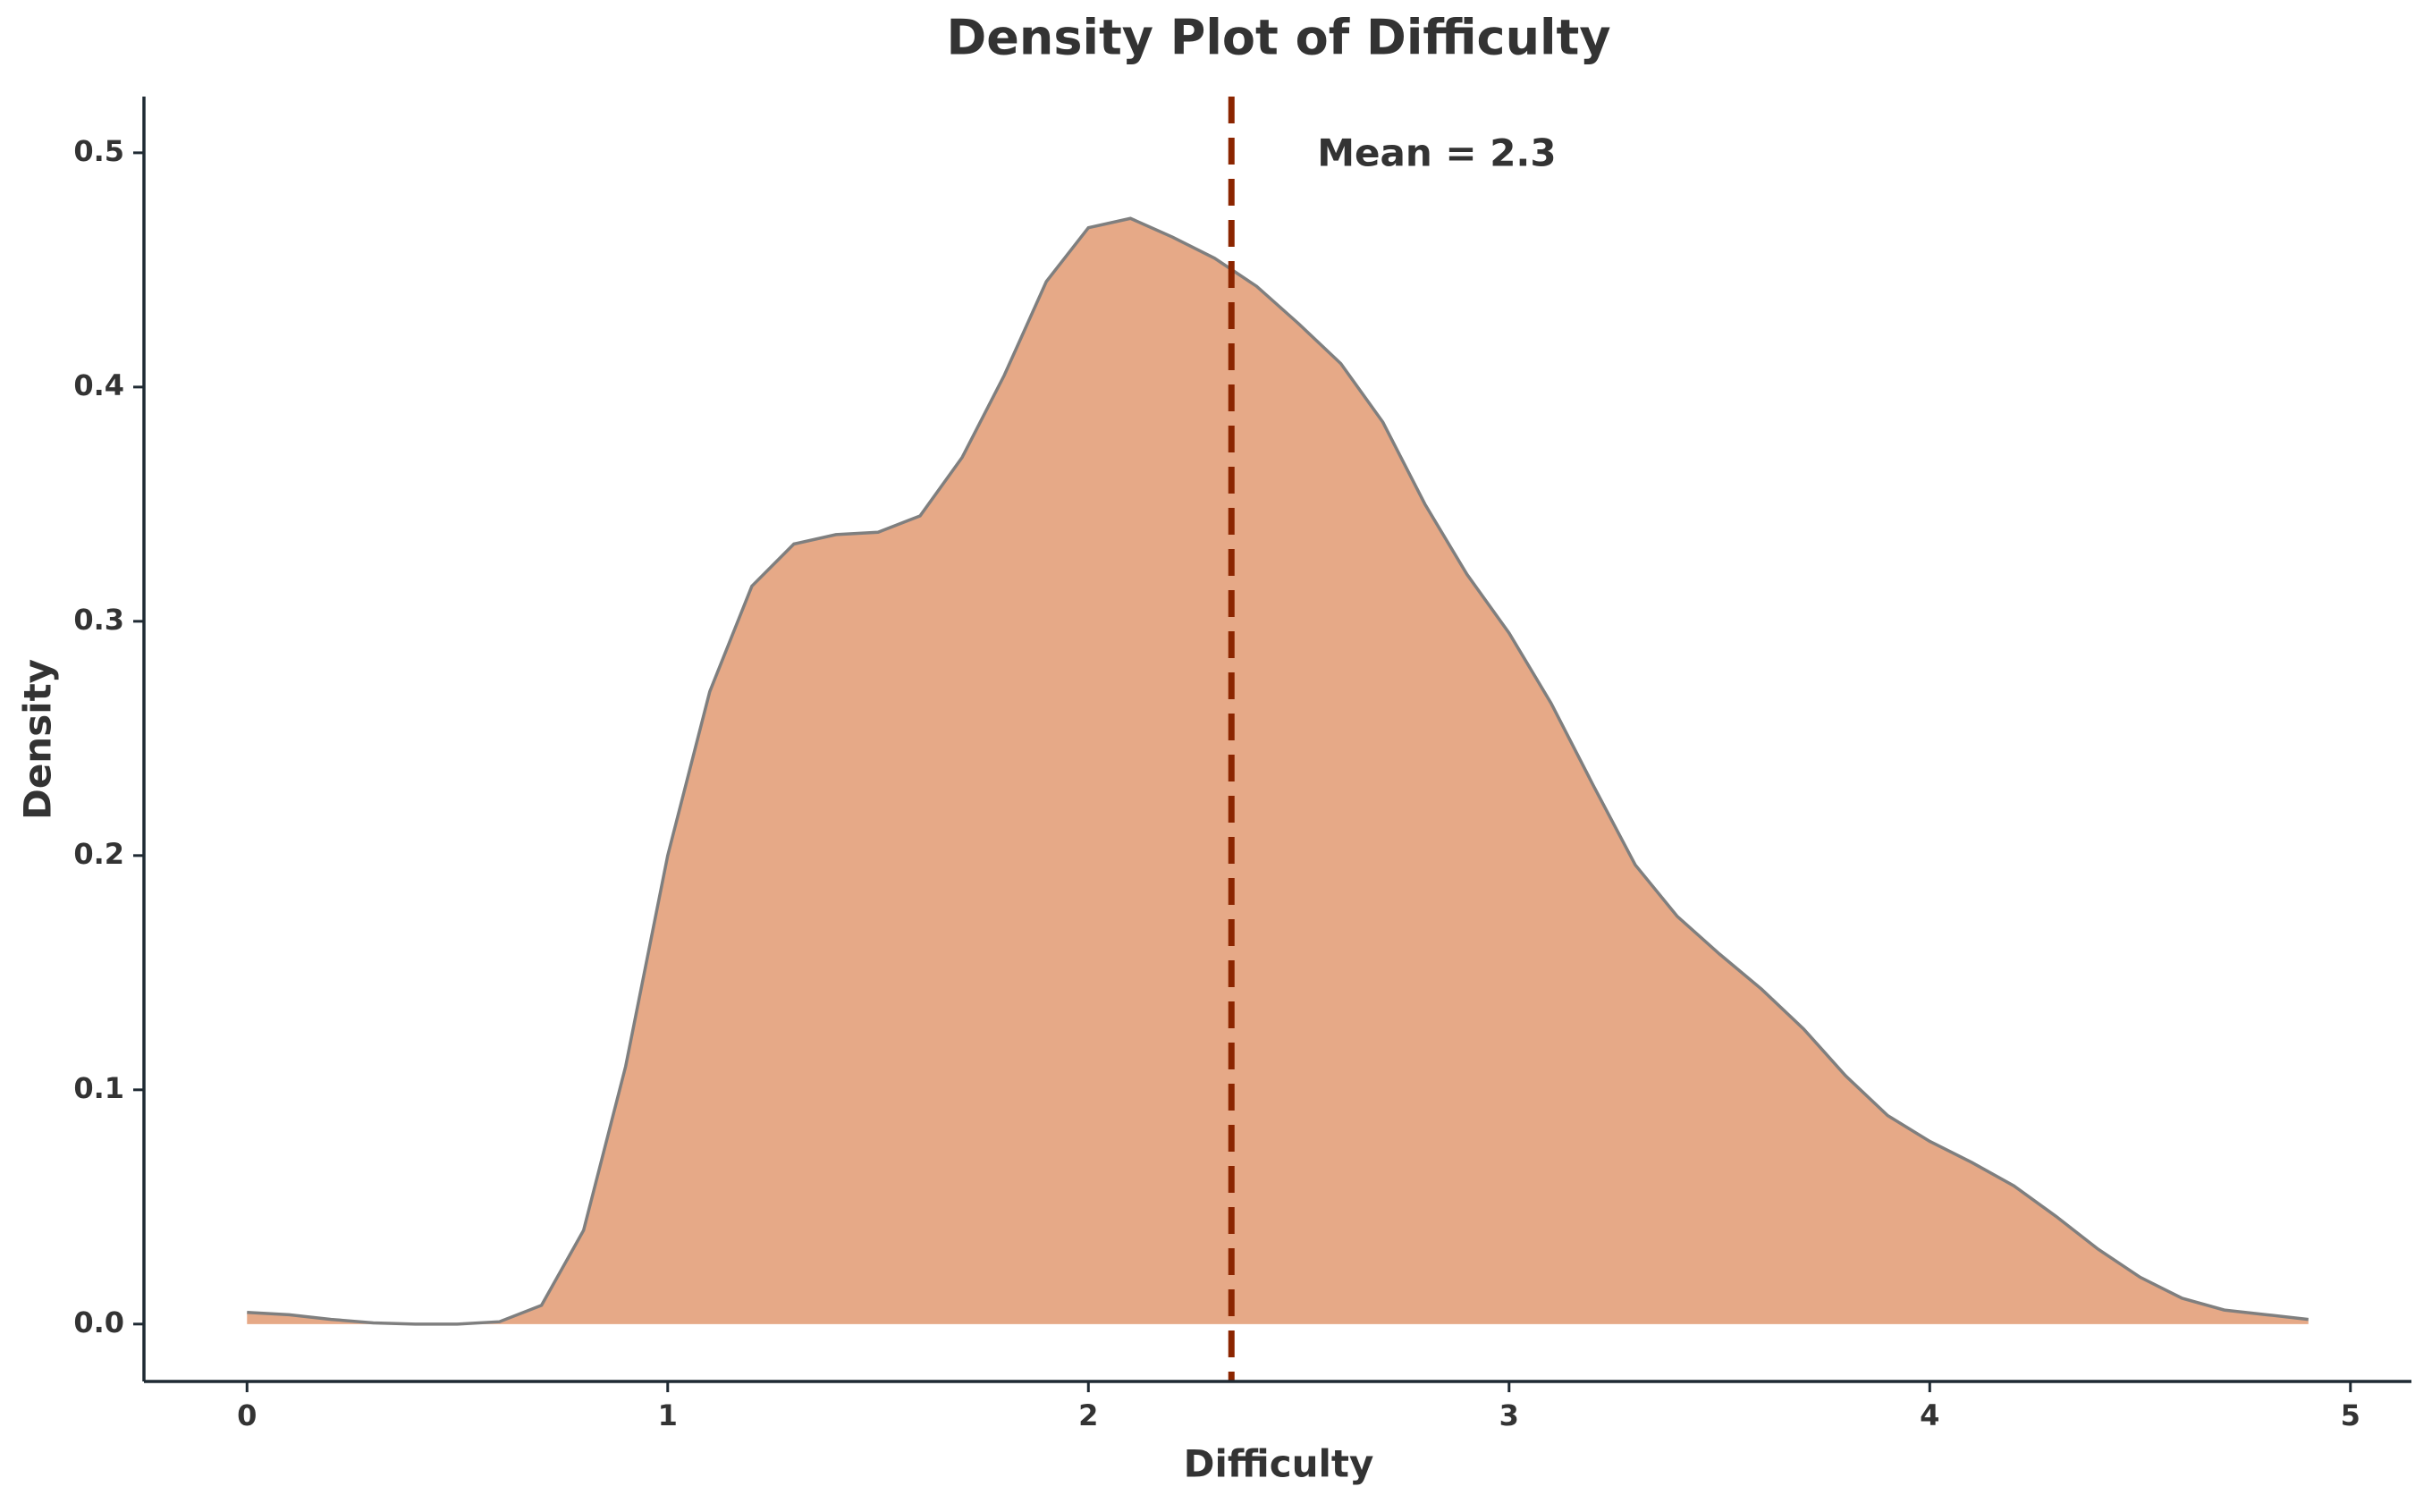  What do you see at coordinates (38, 740) in the screenshot?
I see `y-axis-label: Density` at bounding box center [38, 740].